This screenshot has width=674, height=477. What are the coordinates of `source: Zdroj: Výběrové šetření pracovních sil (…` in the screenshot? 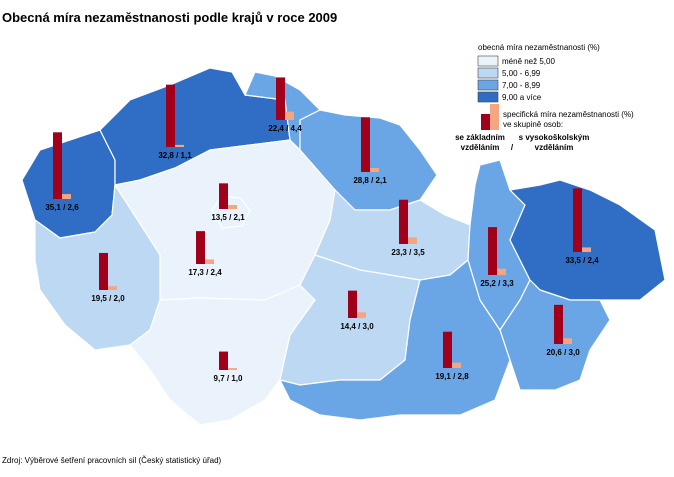 It's located at (112, 460).